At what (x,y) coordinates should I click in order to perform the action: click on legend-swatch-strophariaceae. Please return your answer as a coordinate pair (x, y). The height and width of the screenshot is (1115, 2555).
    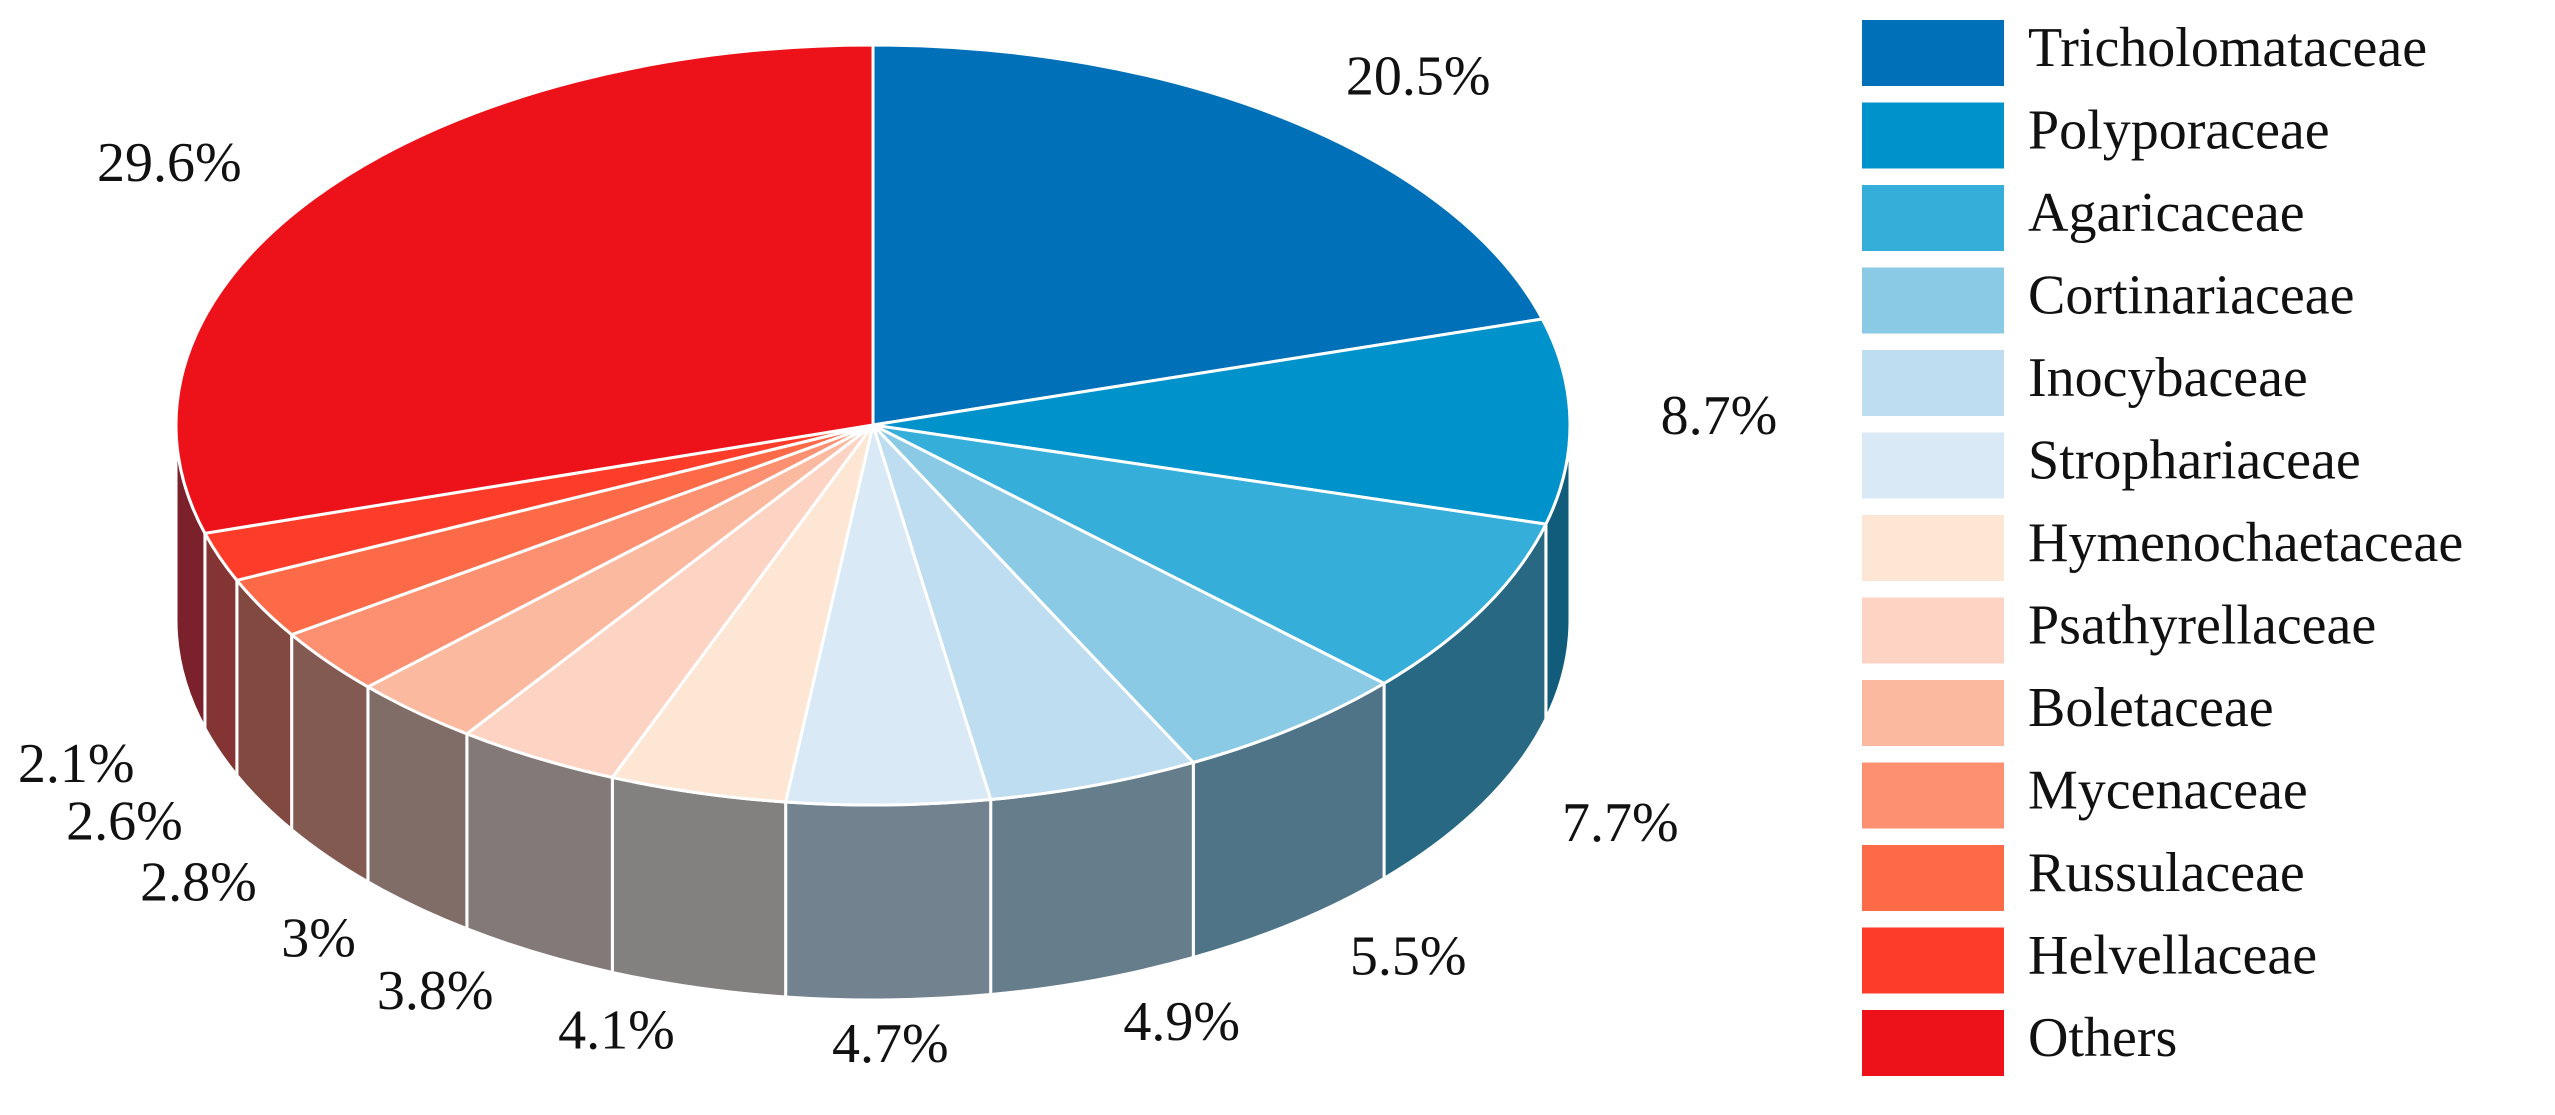
    Looking at the image, I should click on (1933, 465).